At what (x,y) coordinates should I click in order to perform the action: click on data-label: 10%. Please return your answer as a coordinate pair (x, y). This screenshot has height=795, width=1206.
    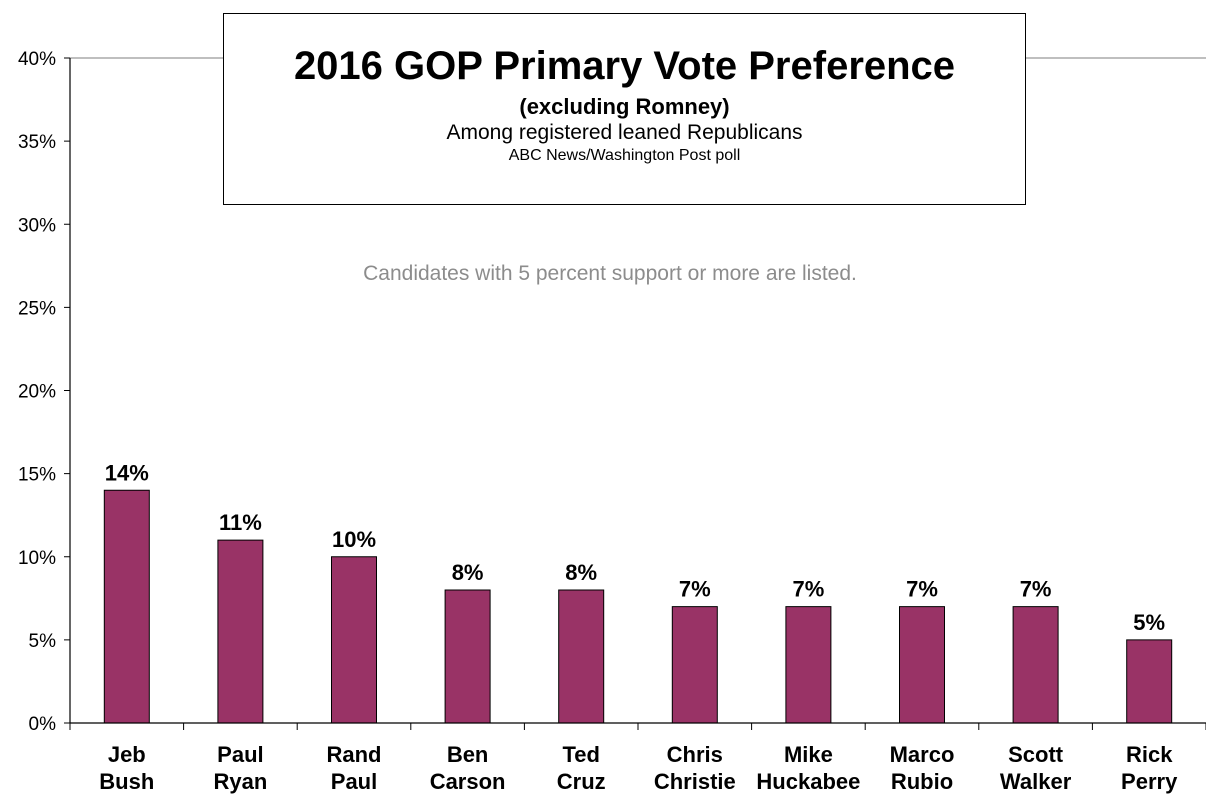
    Looking at the image, I should click on (354, 539).